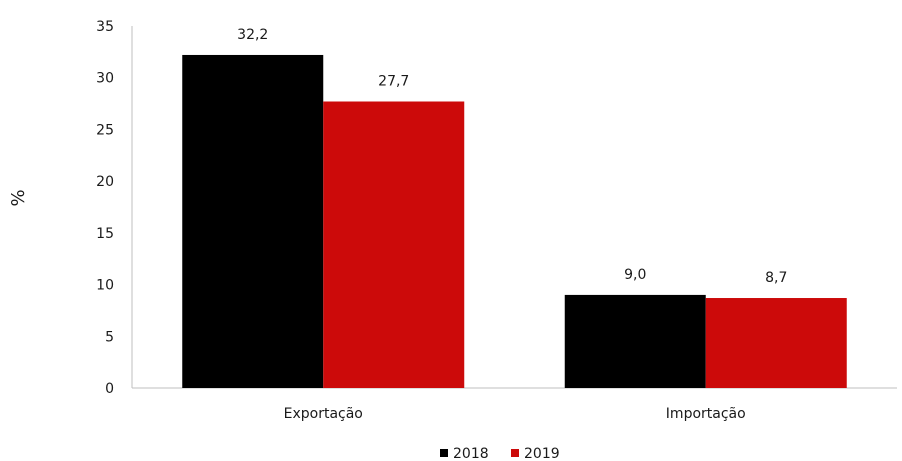  I want to click on bar-2018-importacao, so click(635, 341).